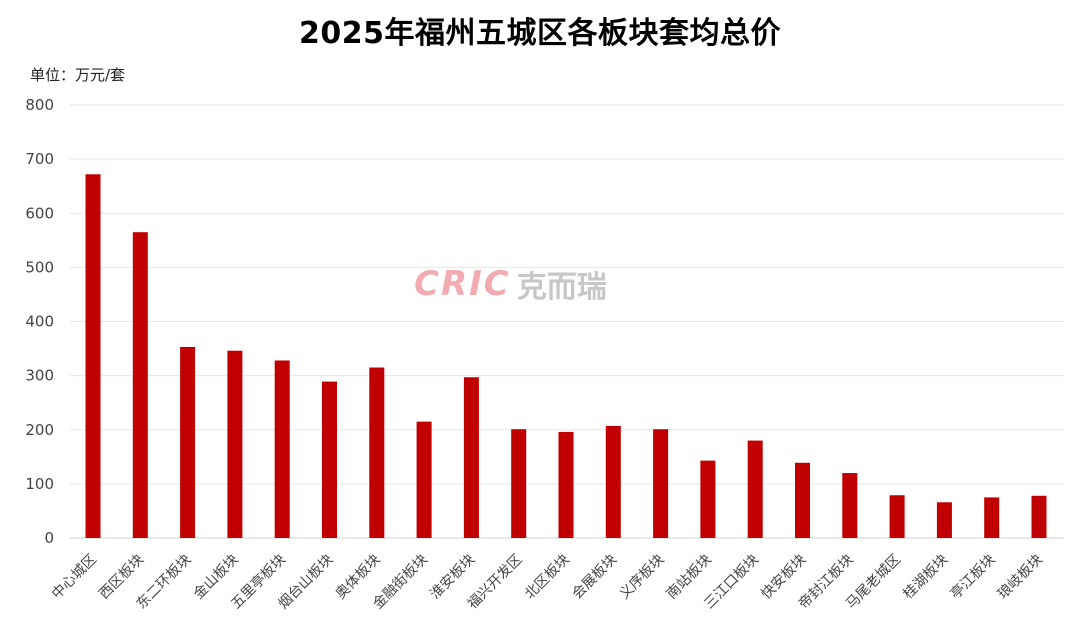  Describe the element at coordinates (39, 267) in the screenshot. I see `y-tick-label: 500` at that location.